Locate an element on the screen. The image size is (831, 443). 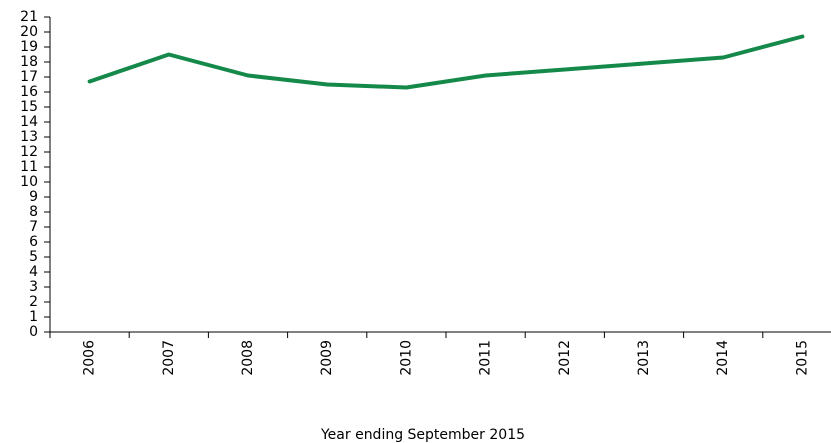
y-tick-label: 13 is located at coordinates (29, 137).